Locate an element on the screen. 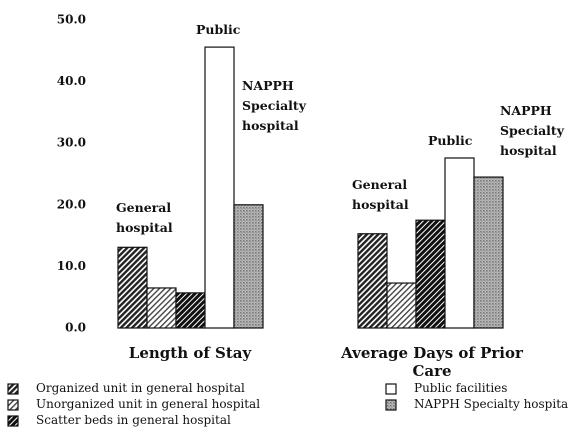  y-tick-label: 30.0 is located at coordinates (71, 143).